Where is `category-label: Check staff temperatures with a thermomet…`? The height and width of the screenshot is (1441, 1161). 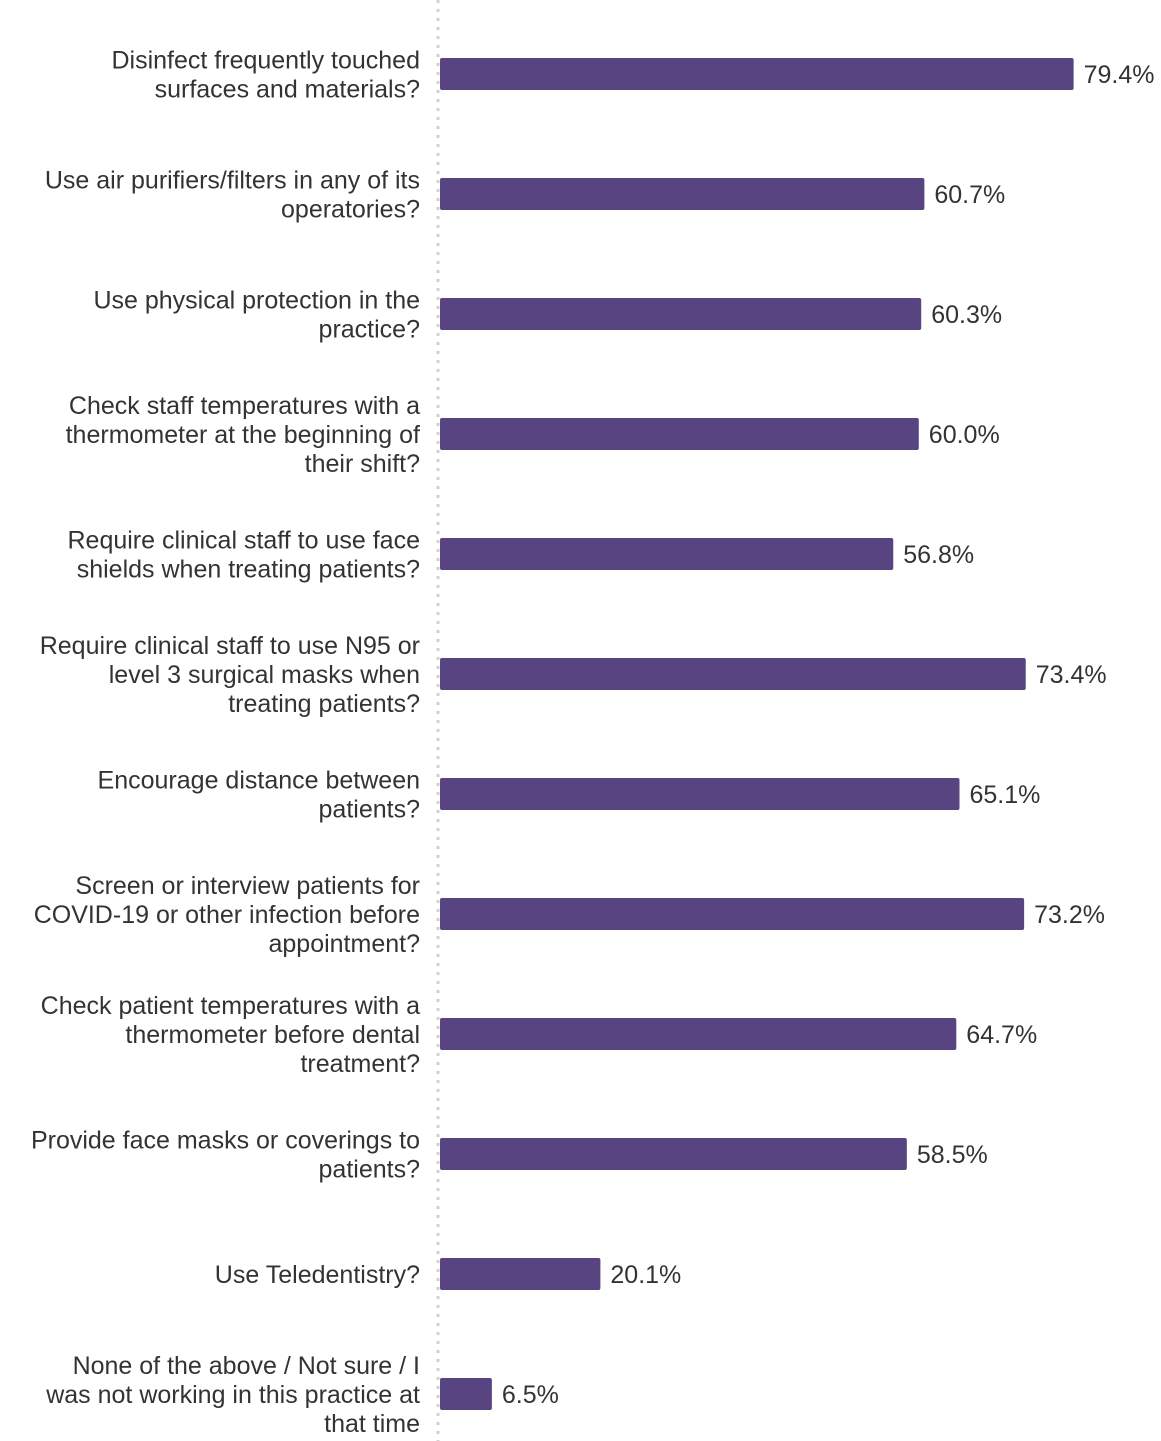 category-label: Check staff temperatures with a thermomet… is located at coordinates (243, 435).